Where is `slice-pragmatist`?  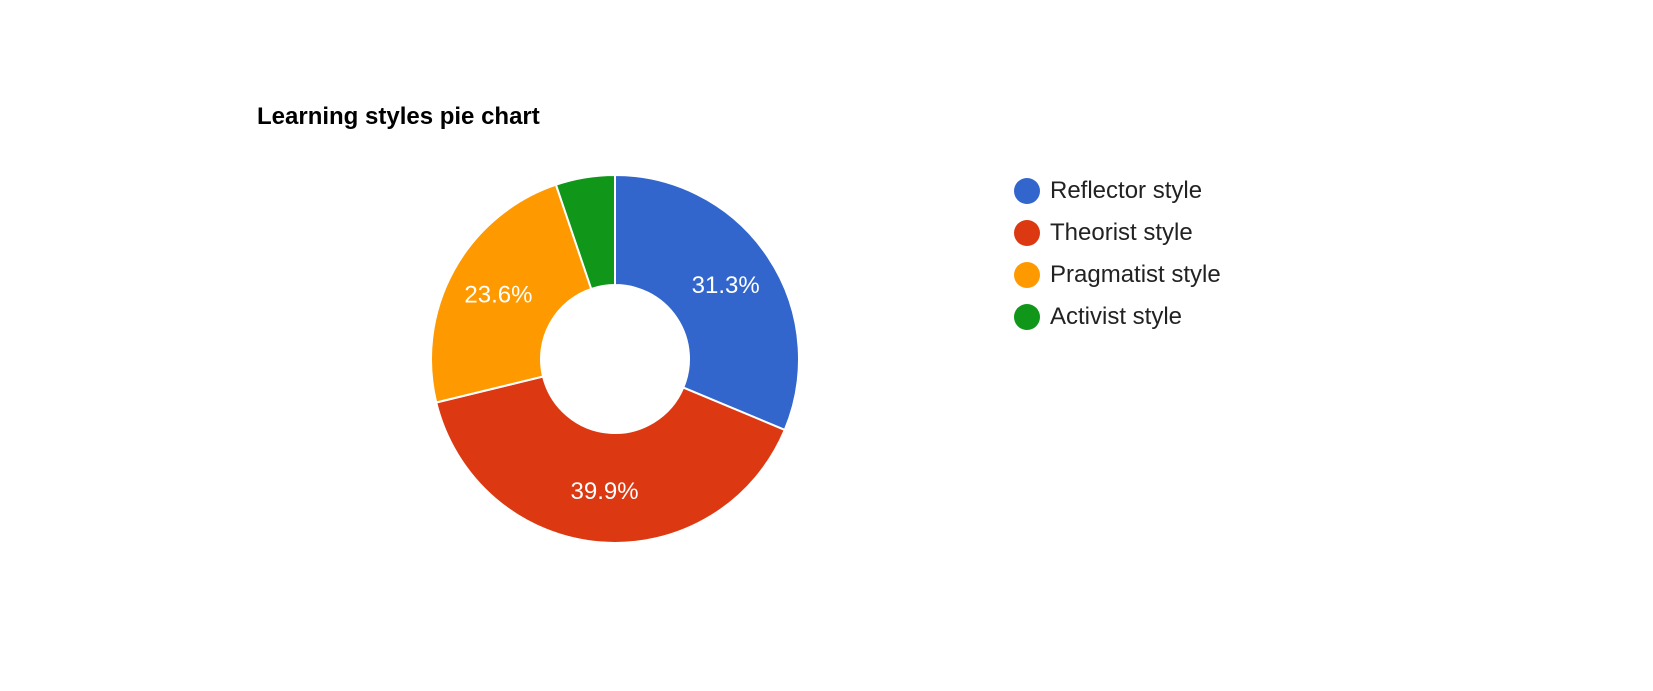 slice-pragmatist is located at coordinates (511, 293).